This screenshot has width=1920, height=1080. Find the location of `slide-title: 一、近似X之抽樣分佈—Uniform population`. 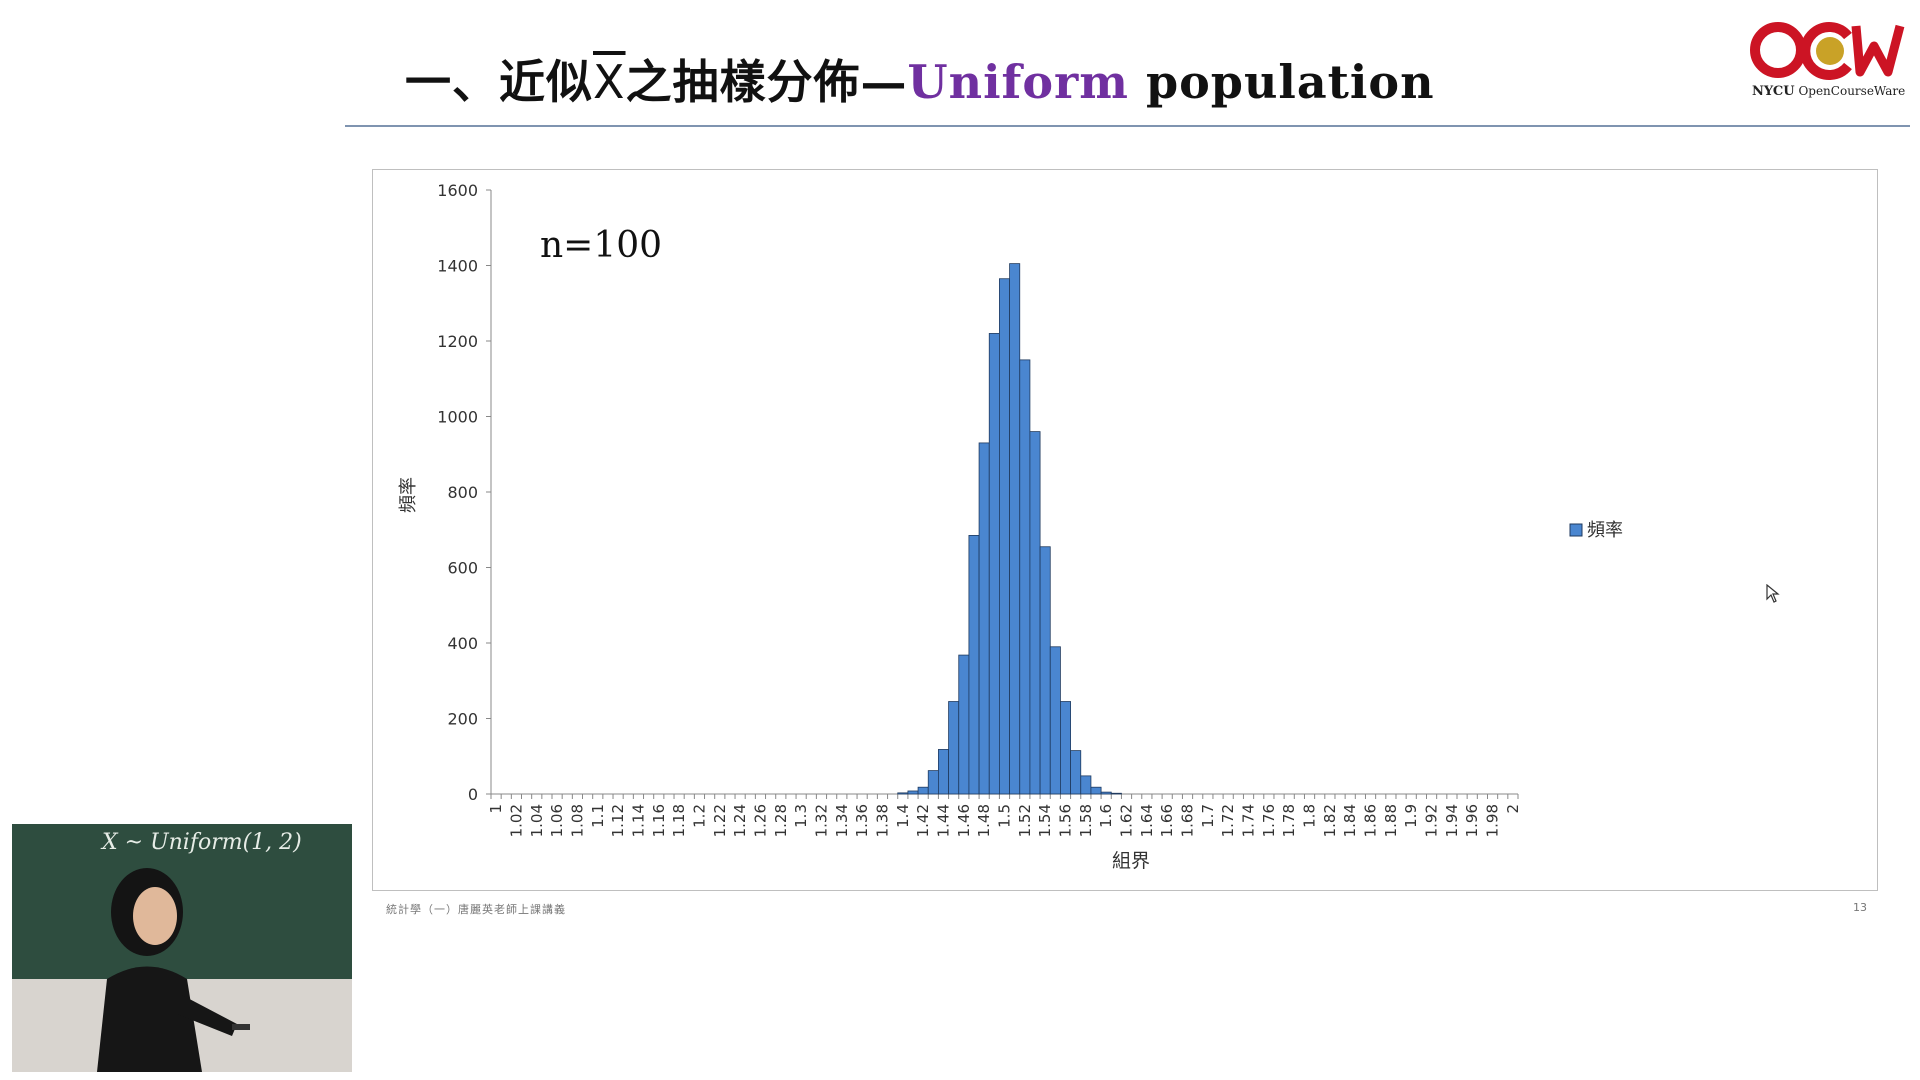

slide-title: 一、近似X之抽樣分佈—Uniform population is located at coordinates (920, 79).